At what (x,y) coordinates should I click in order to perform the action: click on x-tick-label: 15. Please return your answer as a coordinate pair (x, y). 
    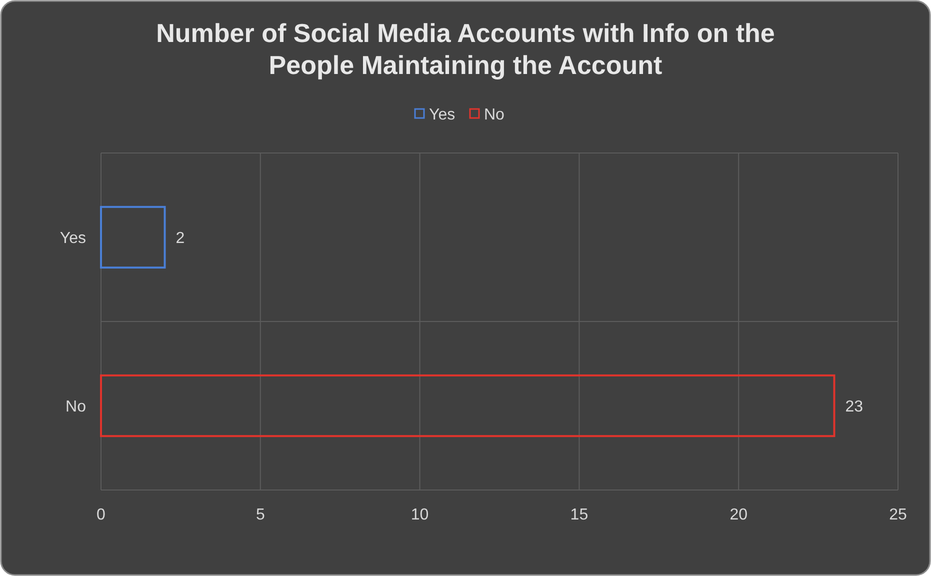
    Looking at the image, I should click on (579, 515).